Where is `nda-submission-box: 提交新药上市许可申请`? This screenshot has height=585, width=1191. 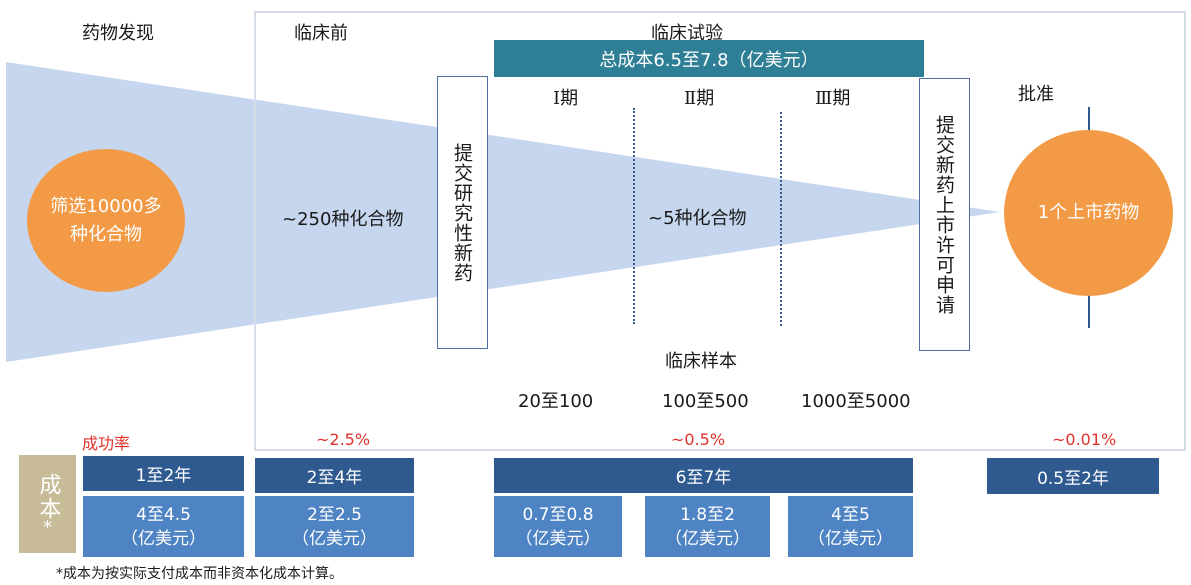
nda-submission-box: 提交新药上市许可申请 is located at coordinates (944, 214).